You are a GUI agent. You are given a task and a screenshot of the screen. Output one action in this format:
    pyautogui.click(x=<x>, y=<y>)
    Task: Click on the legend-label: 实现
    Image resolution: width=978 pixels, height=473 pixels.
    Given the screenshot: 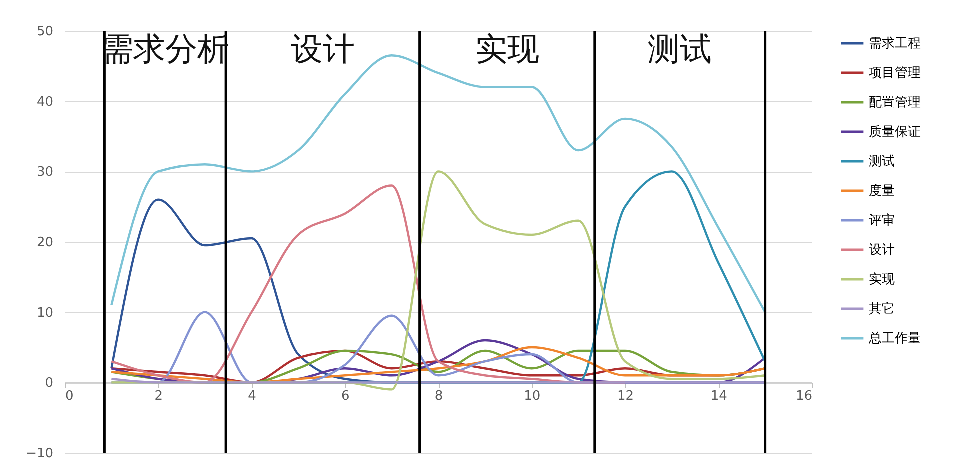 What is the action you would take?
    pyautogui.click(x=882, y=280)
    